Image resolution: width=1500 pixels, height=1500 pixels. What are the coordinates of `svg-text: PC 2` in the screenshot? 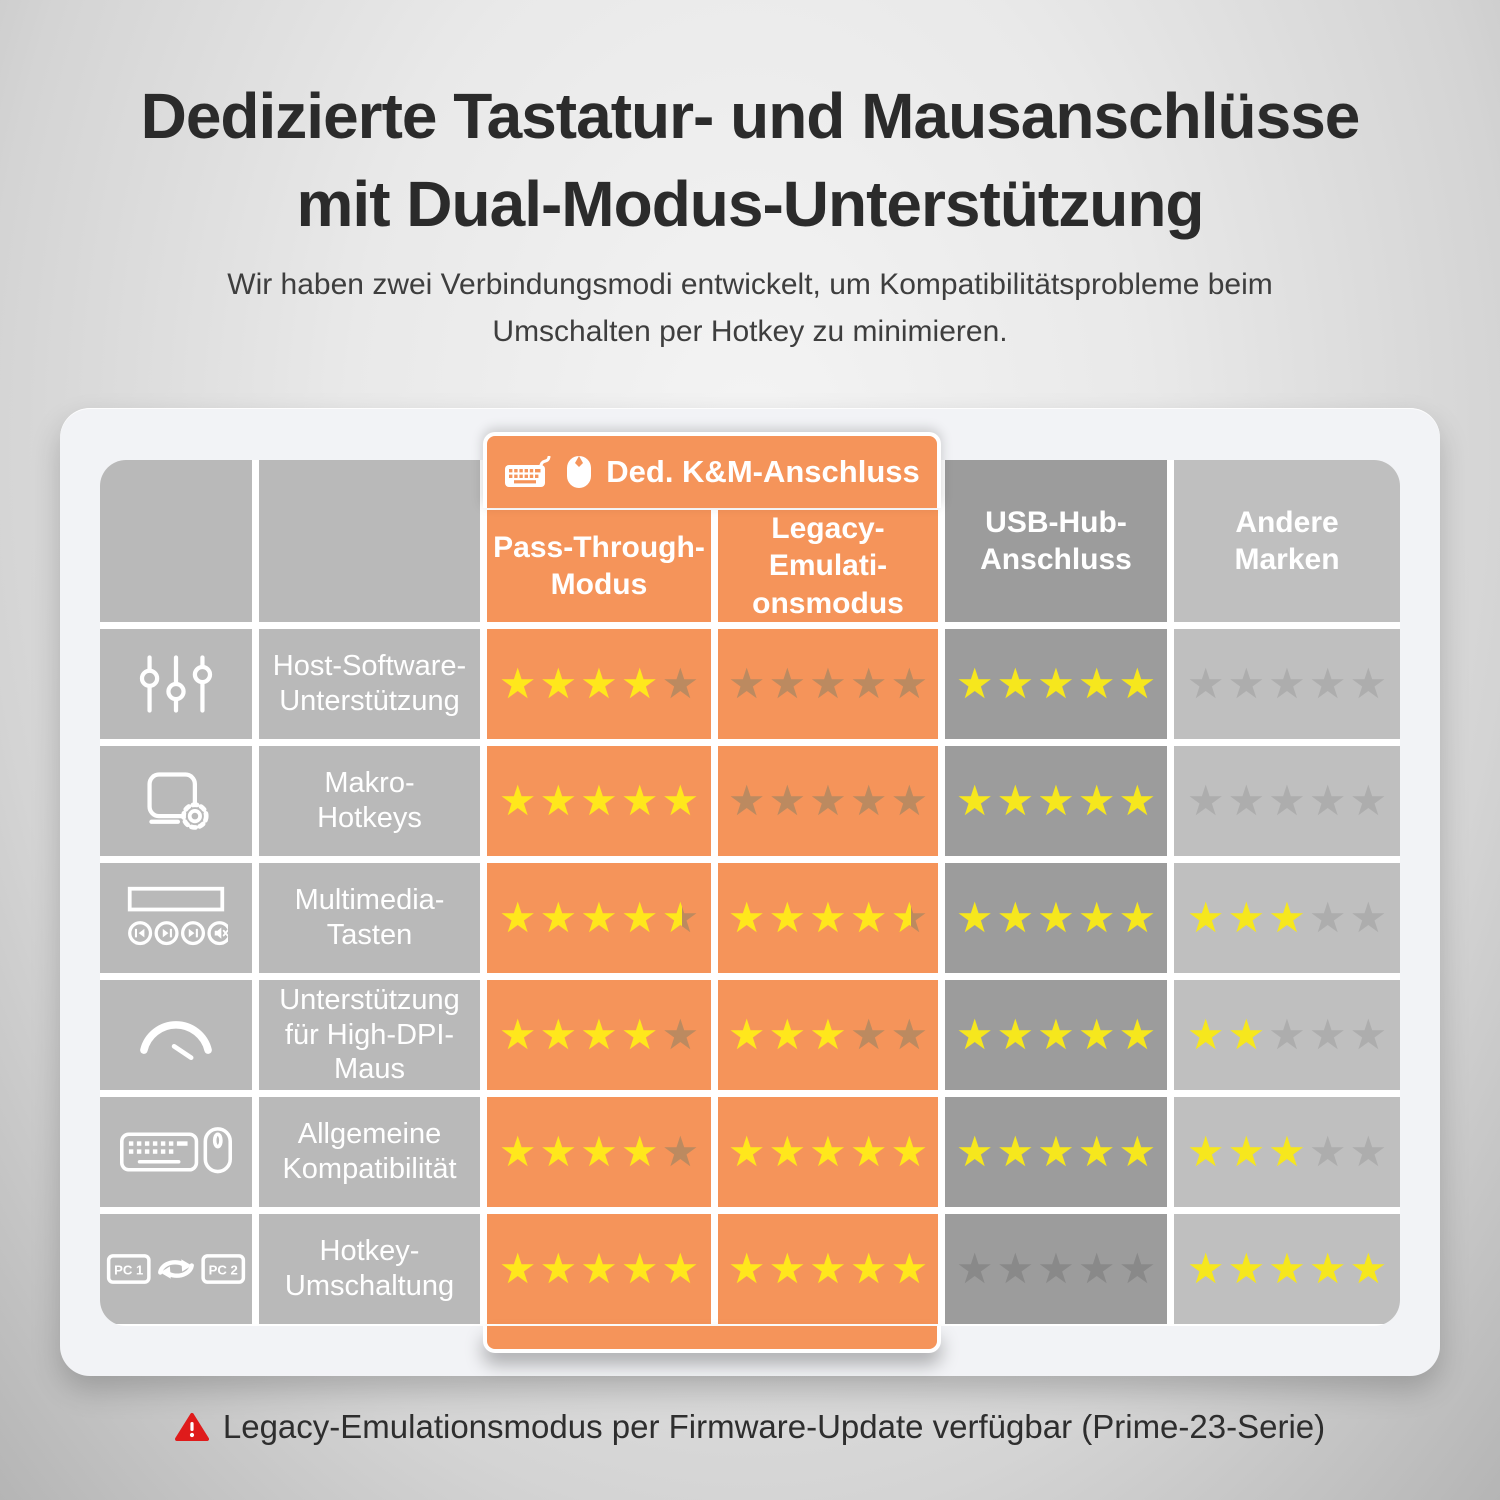 It's located at (223, 1269).